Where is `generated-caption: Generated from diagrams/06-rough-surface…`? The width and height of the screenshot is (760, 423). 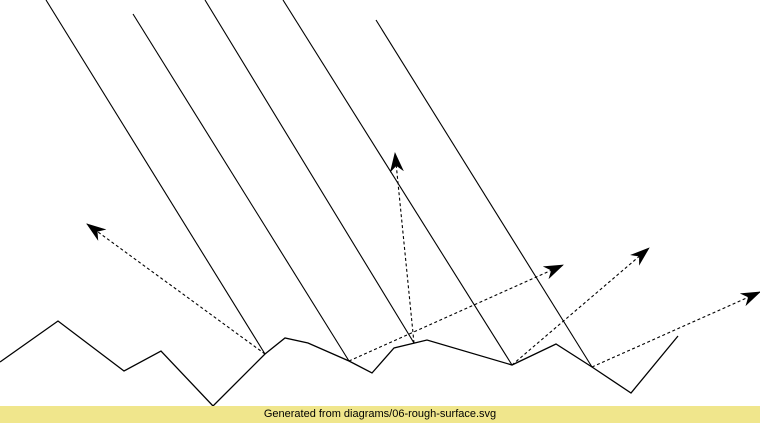
generated-caption: Generated from diagrams/06-rough-surface… is located at coordinates (380, 414).